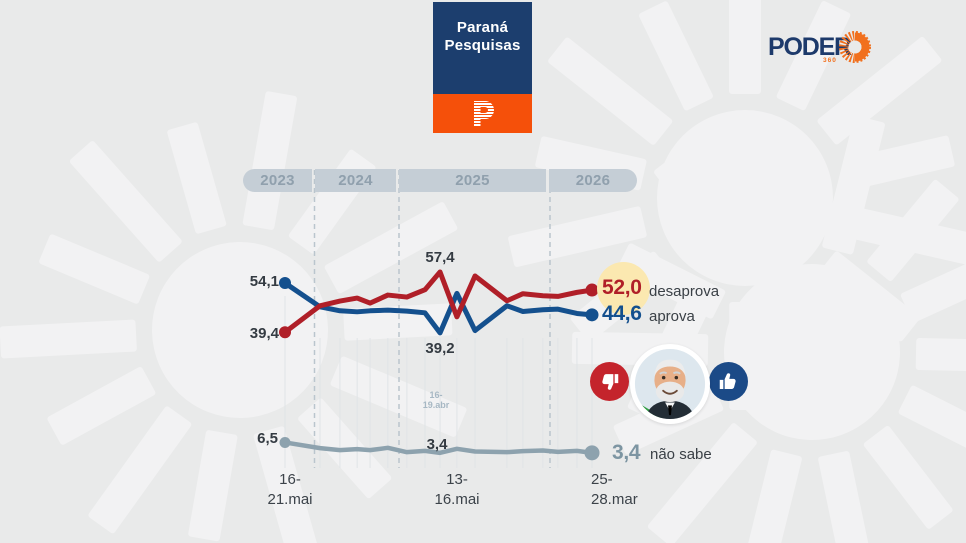 This screenshot has height=543, width=966. What do you see at coordinates (626, 452) in the screenshot?
I see `label-nao-sabe-end: 3,4` at bounding box center [626, 452].